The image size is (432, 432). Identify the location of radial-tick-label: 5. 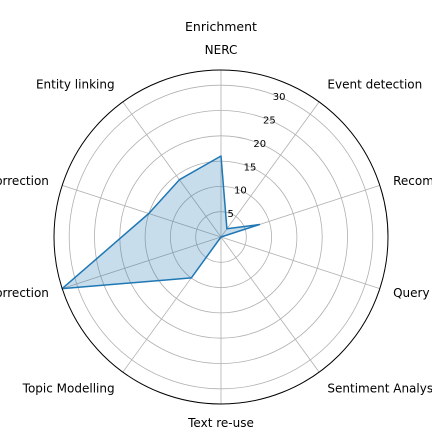
(231, 214).